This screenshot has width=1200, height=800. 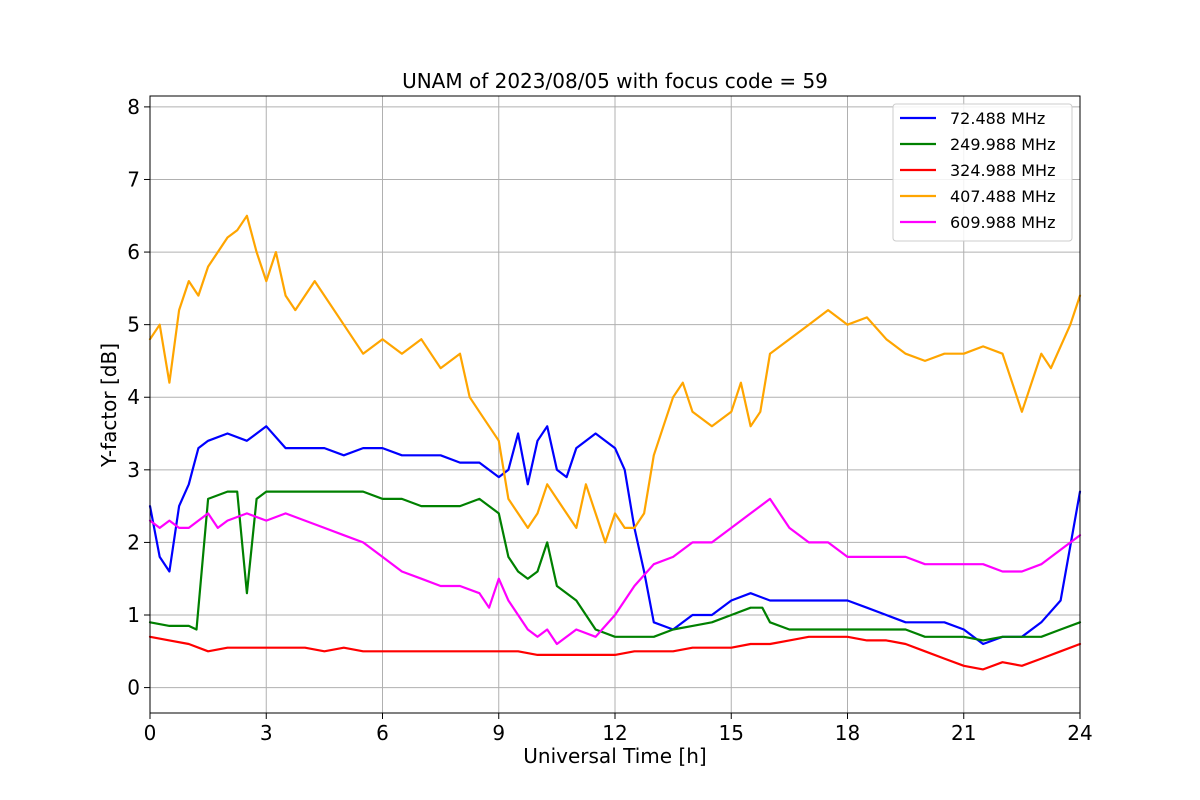 What do you see at coordinates (133, 252) in the screenshot?
I see `y-tick-label: 6` at bounding box center [133, 252].